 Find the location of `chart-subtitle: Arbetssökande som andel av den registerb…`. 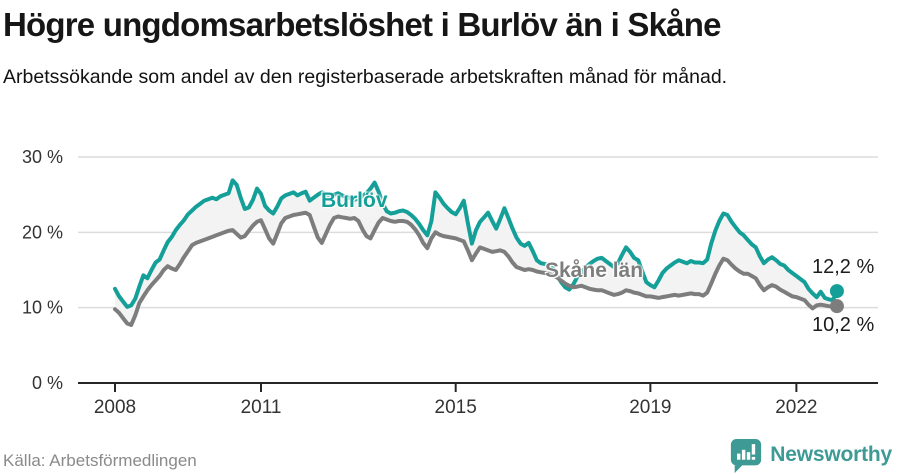

chart-subtitle: Arbetssökande som andel av den registerb… is located at coordinates (365, 77).